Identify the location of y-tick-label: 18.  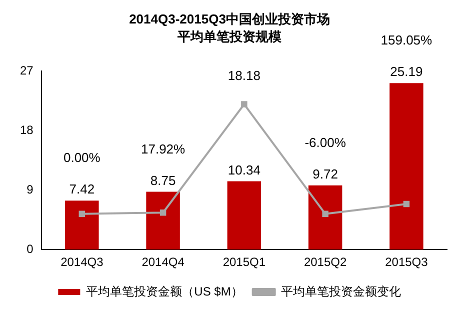
(27, 129).